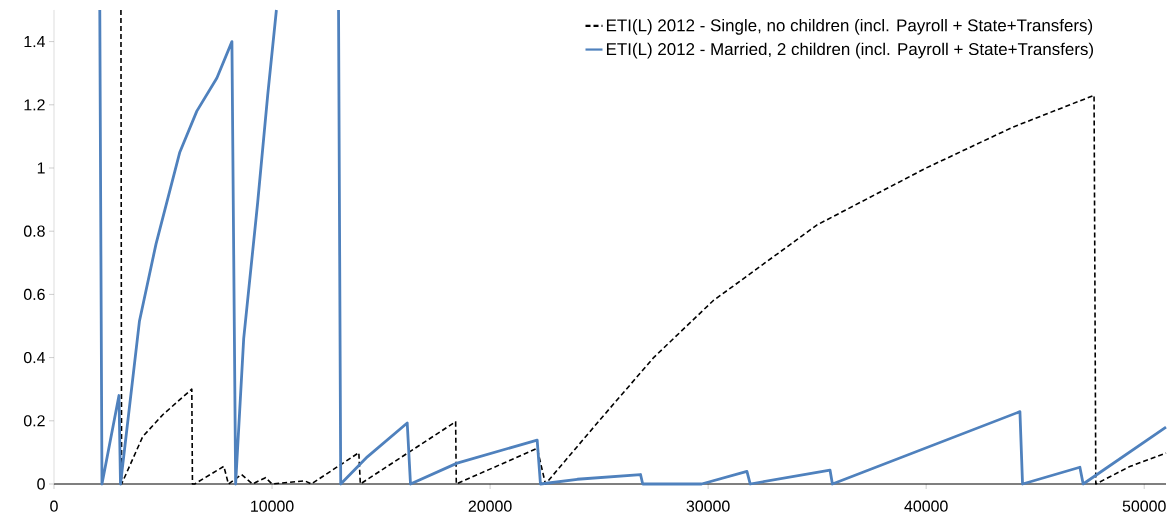 The image size is (1176, 529). I want to click on y-tick-label: 0, so click(41, 484).